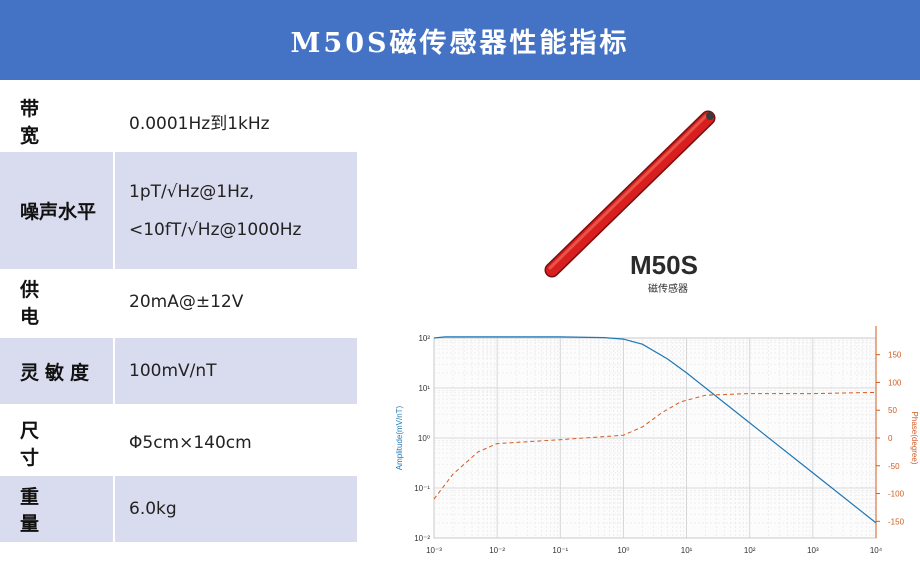 The width and height of the screenshot is (920, 567). Describe the element at coordinates (630, 194) in the screenshot. I see `sensor-rod-image` at that location.